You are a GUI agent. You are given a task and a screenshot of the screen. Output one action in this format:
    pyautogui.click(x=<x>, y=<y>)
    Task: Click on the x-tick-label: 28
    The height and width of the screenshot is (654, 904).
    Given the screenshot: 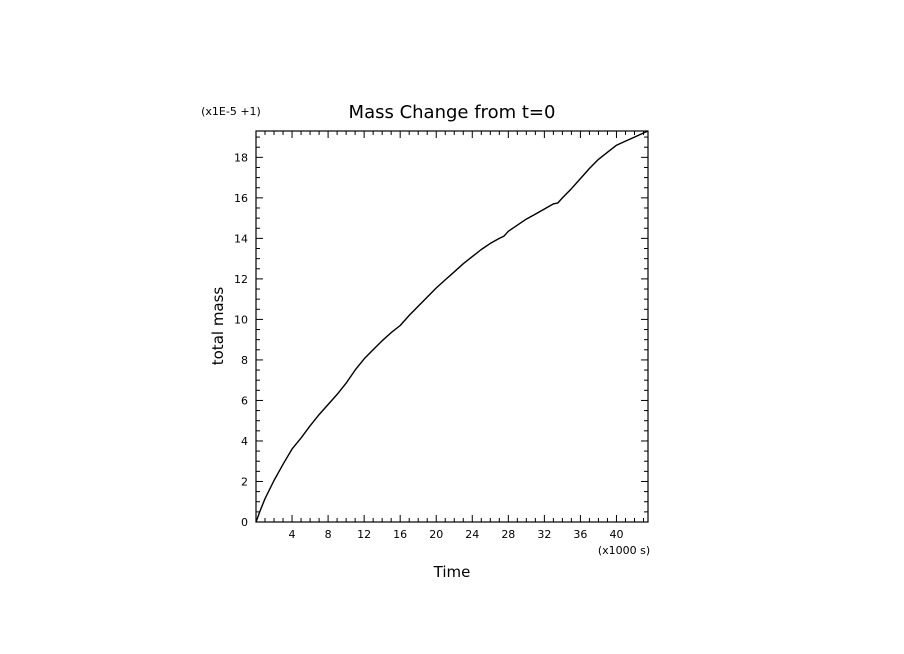 What is the action you would take?
    pyautogui.click(x=508, y=534)
    